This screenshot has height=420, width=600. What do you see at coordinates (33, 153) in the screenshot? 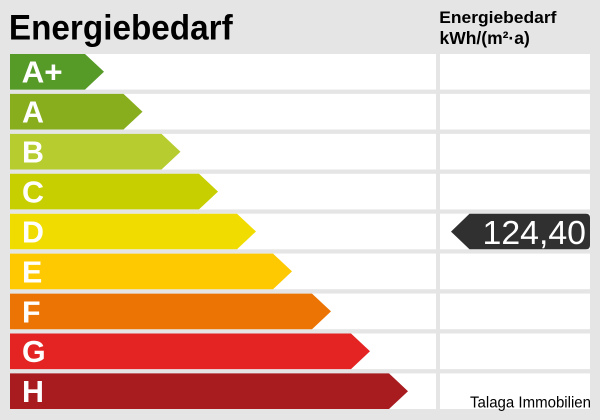
I see `svg-text: B` at bounding box center [33, 153].